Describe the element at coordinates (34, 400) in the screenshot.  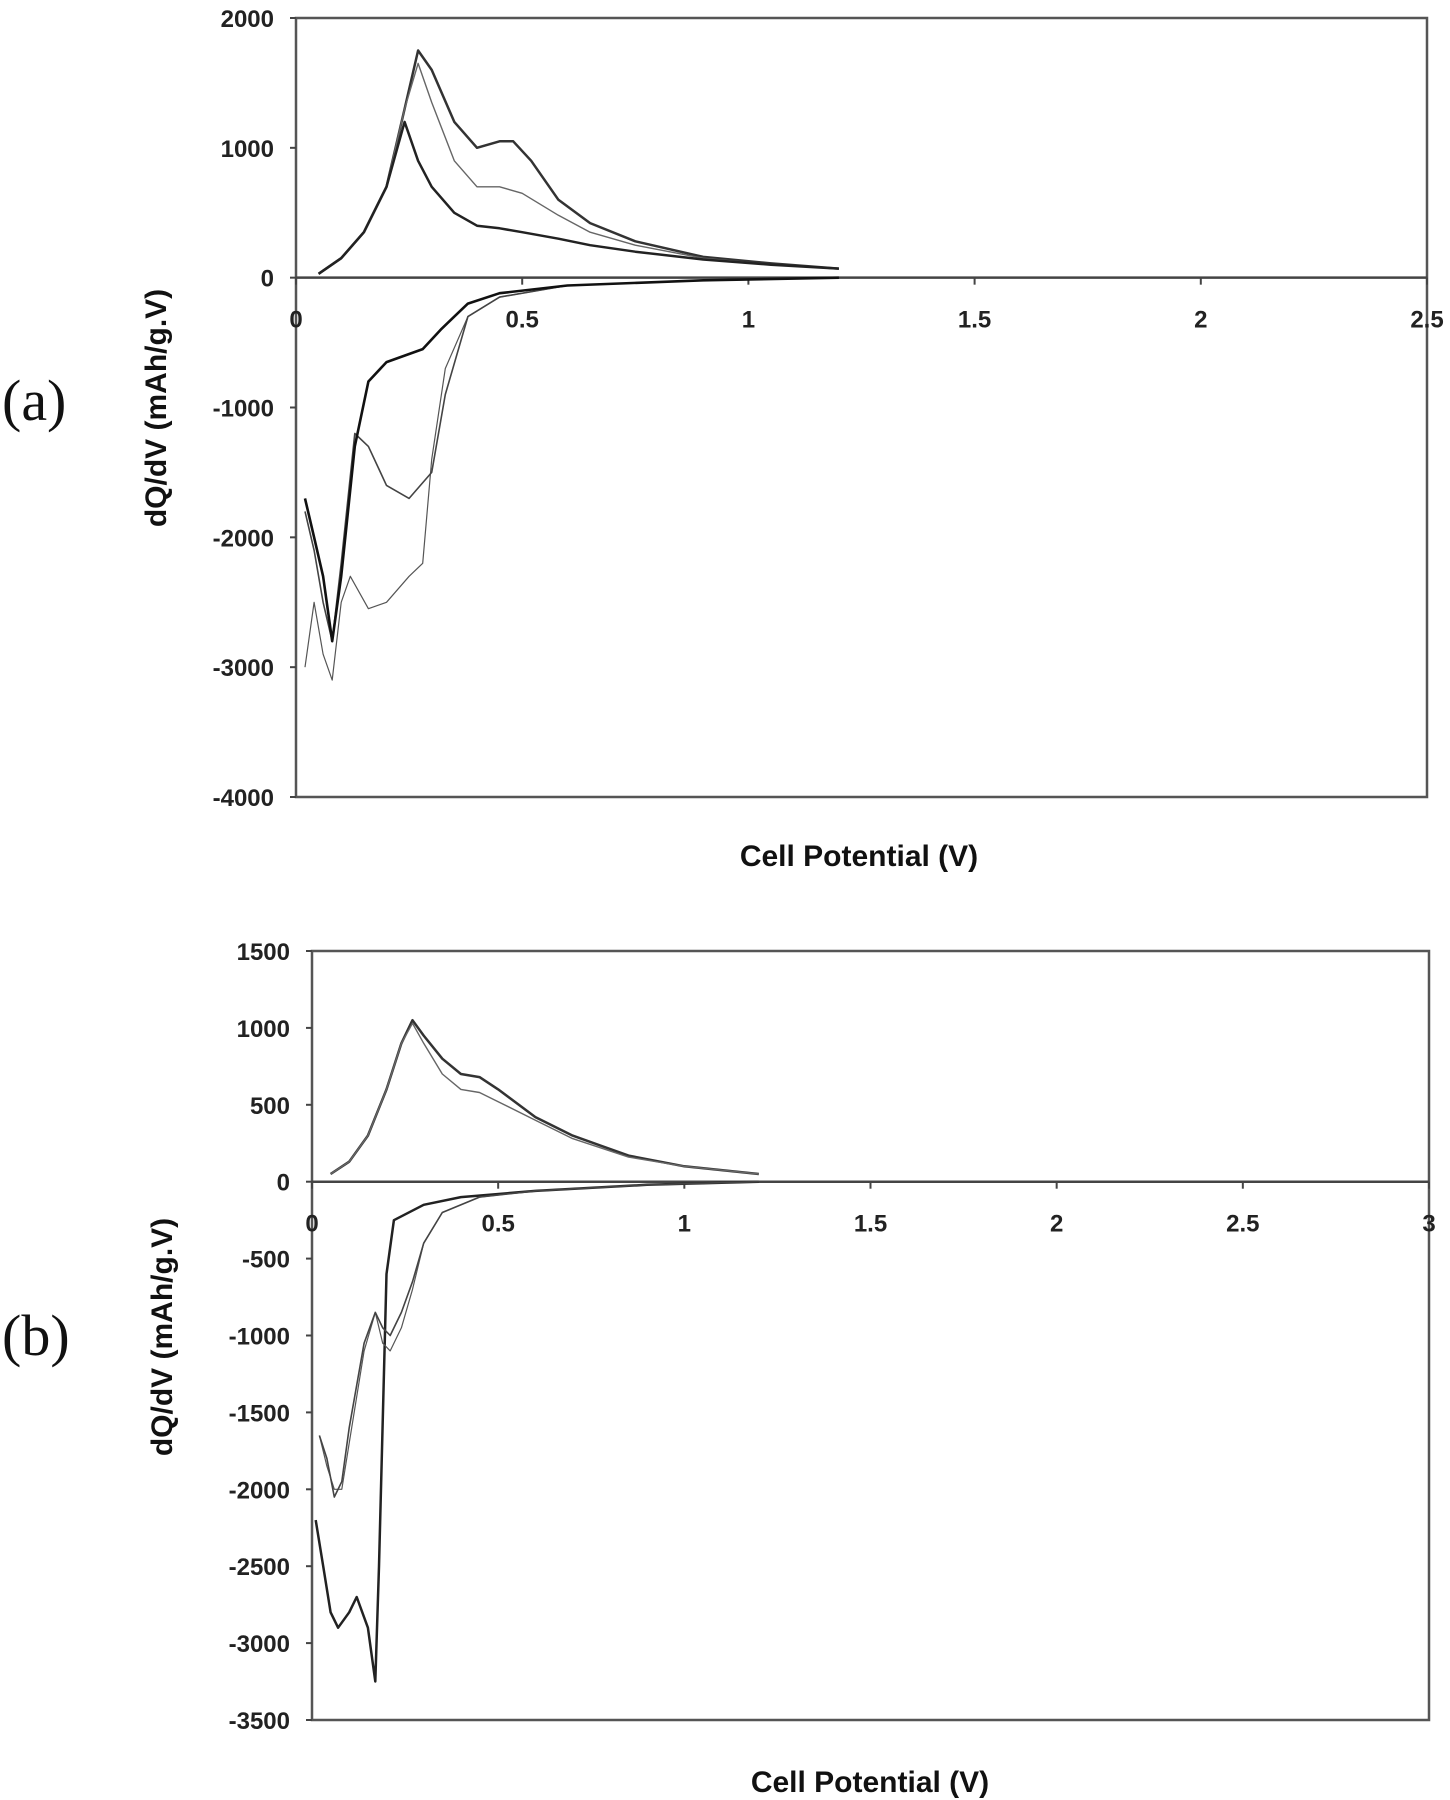
I see `panel-label-a: (a)` at that location.